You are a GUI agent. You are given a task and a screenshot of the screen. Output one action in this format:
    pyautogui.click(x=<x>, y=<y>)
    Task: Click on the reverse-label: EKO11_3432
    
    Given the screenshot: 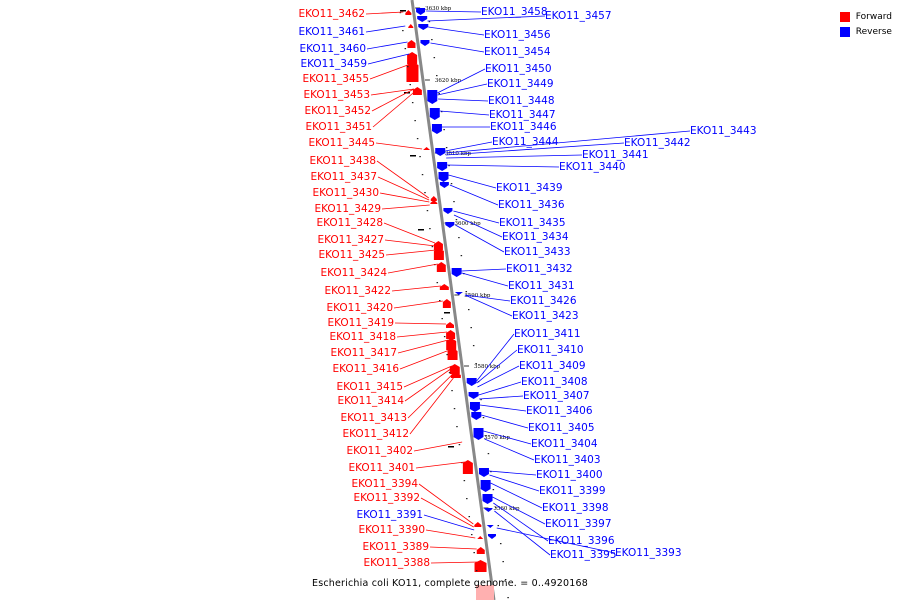 What is the action you would take?
    pyautogui.click(x=539, y=269)
    